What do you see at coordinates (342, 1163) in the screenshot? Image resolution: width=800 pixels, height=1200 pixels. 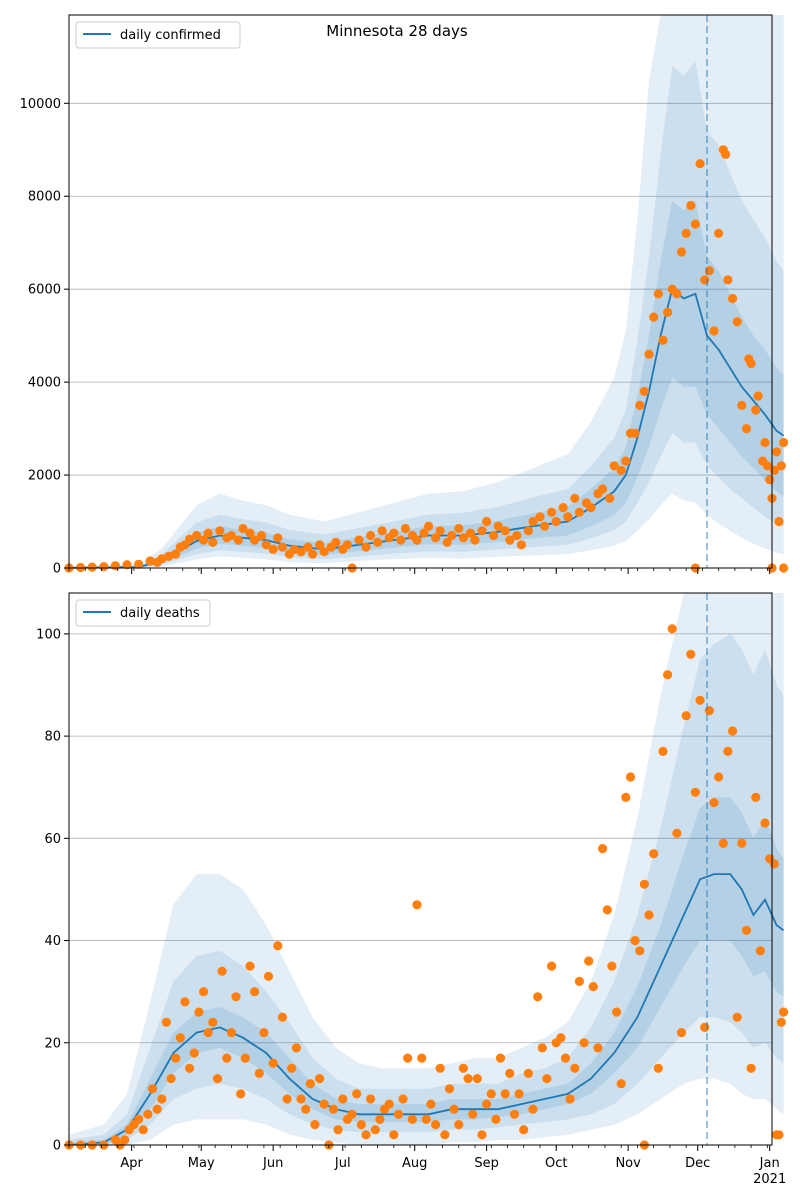 I see `x-tick-label-3: Jul` at bounding box center [342, 1163].